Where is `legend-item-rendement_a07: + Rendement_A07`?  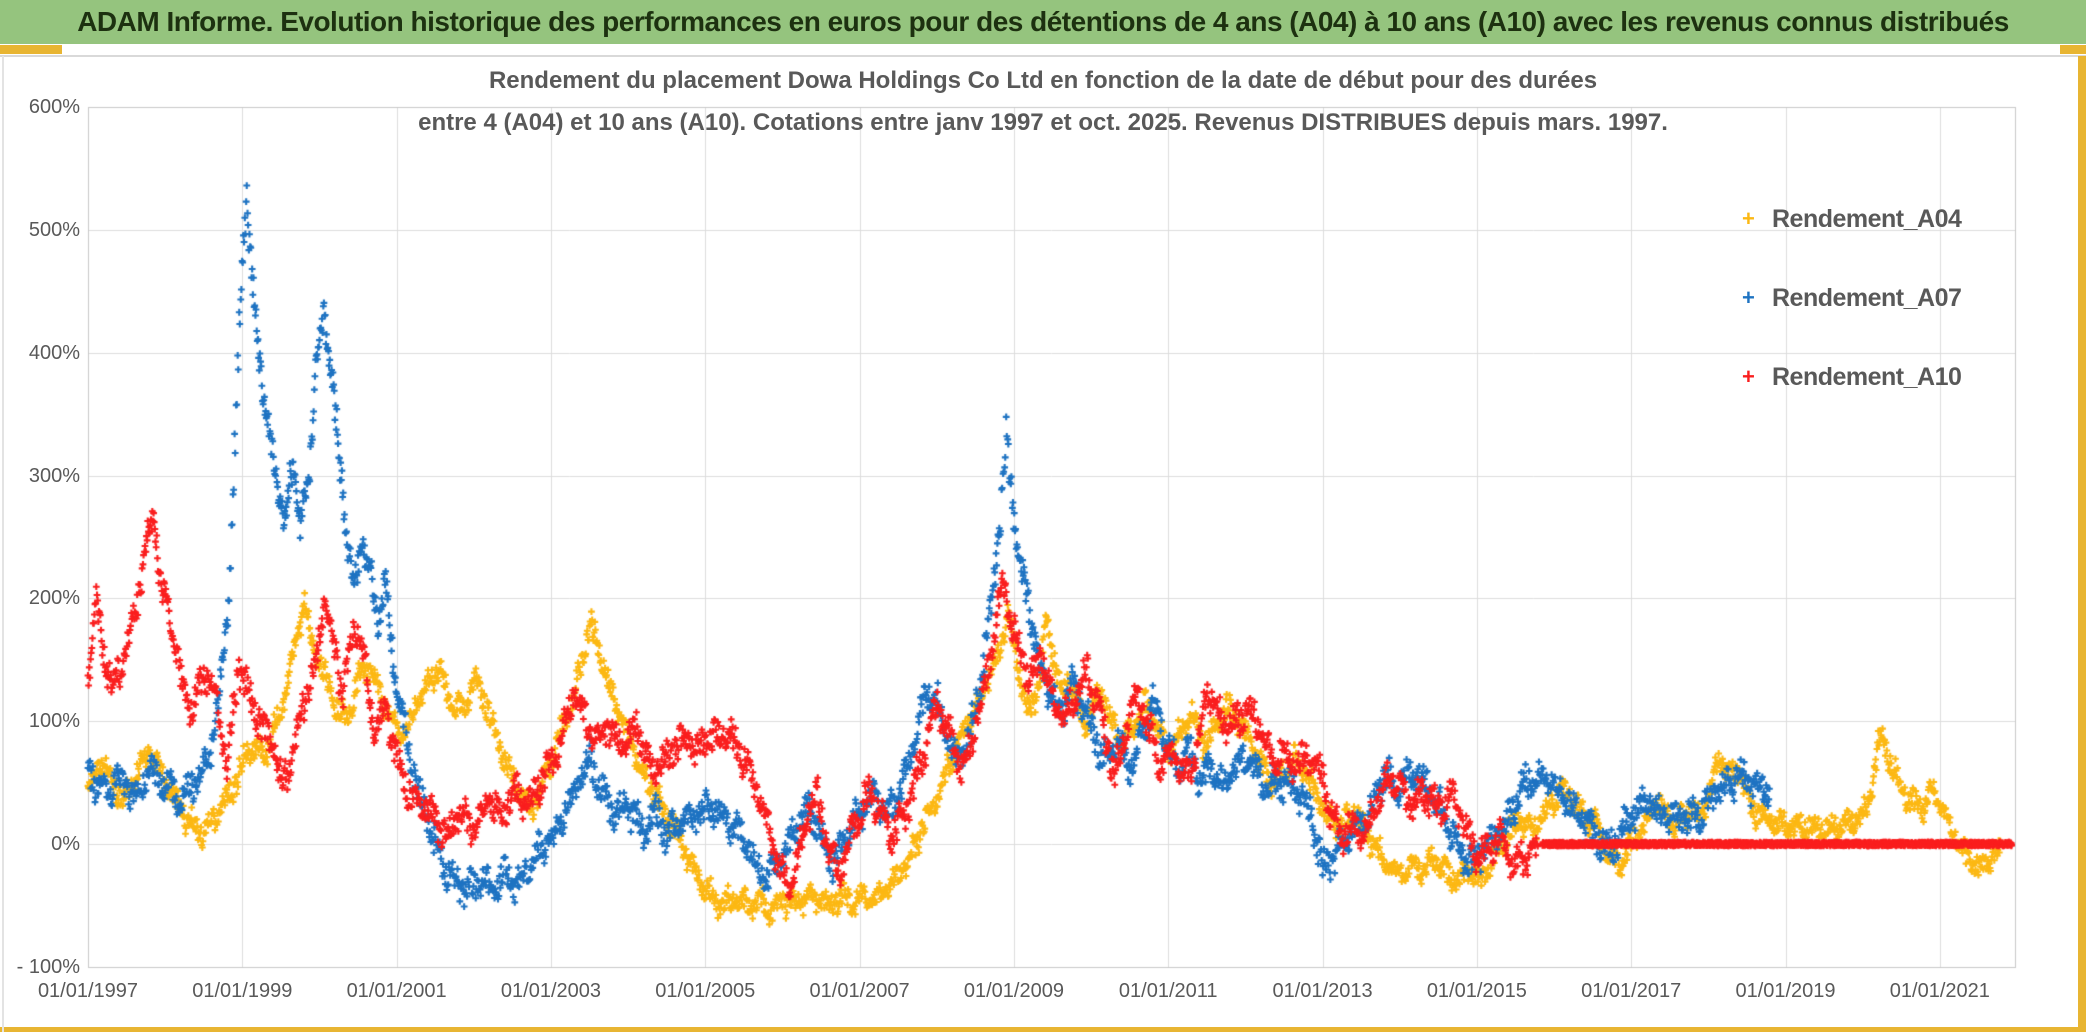 legend-item-rendement_a07: + Rendement_A07 is located at coordinates (1852, 298).